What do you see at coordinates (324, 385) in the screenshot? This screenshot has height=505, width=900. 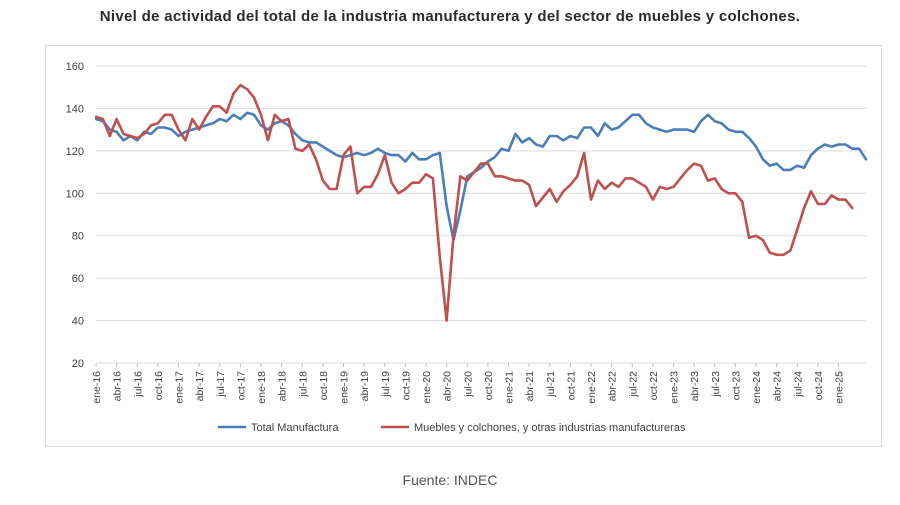 I see `x-tick-label: oct-18` at bounding box center [324, 385].